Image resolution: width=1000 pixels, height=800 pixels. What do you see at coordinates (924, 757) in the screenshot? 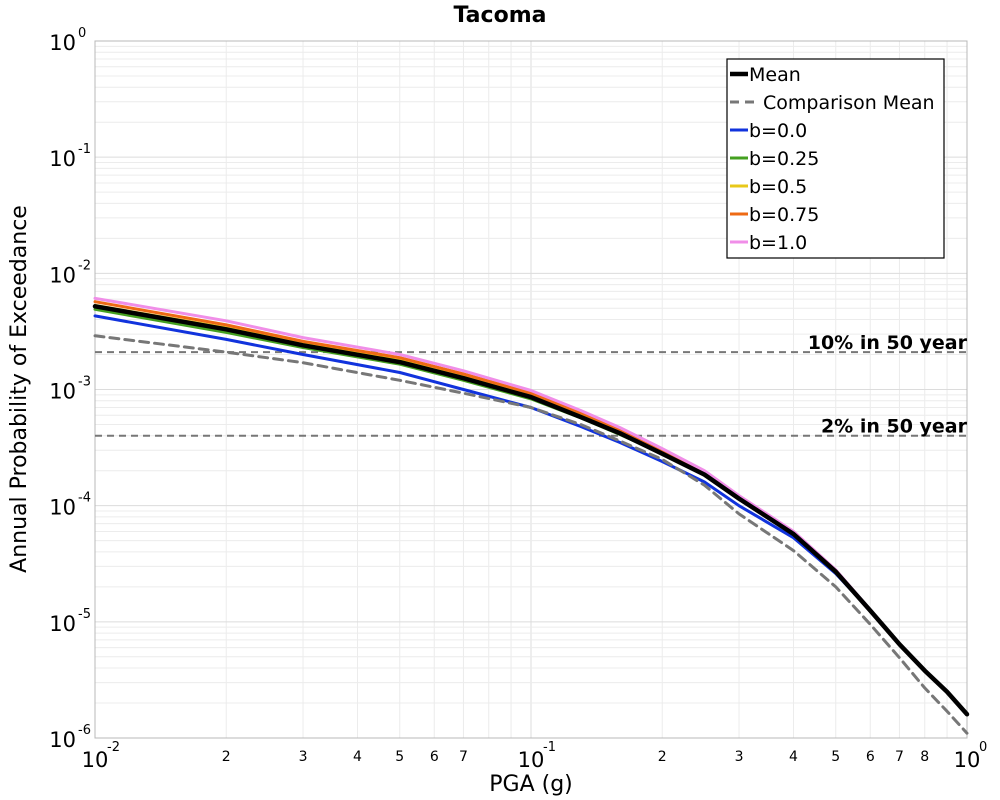
I see `x-tick-label-minor-13: 8` at bounding box center [924, 757].